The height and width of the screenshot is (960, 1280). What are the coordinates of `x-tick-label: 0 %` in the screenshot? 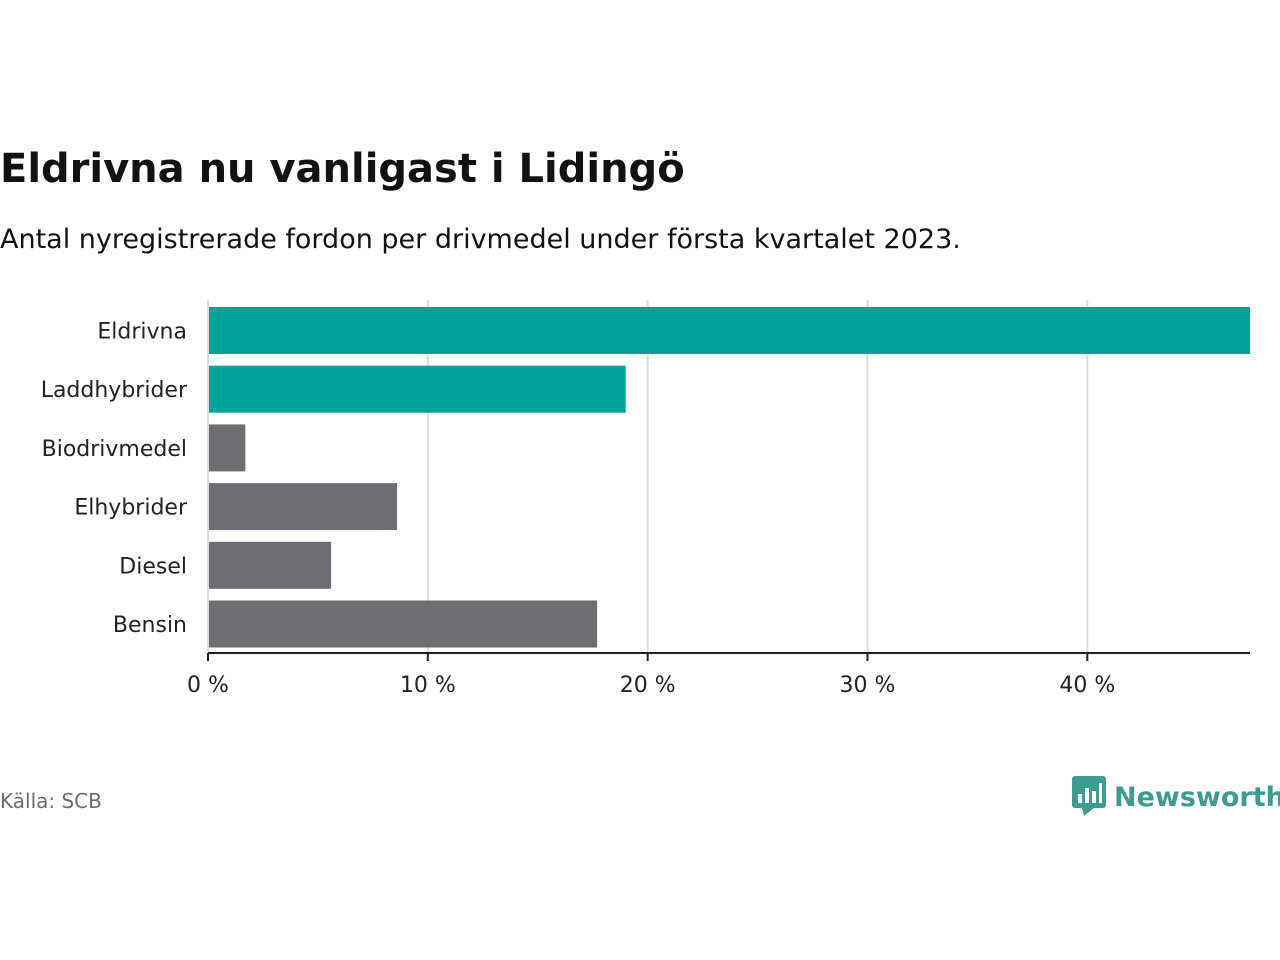 It's located at (208, 685).